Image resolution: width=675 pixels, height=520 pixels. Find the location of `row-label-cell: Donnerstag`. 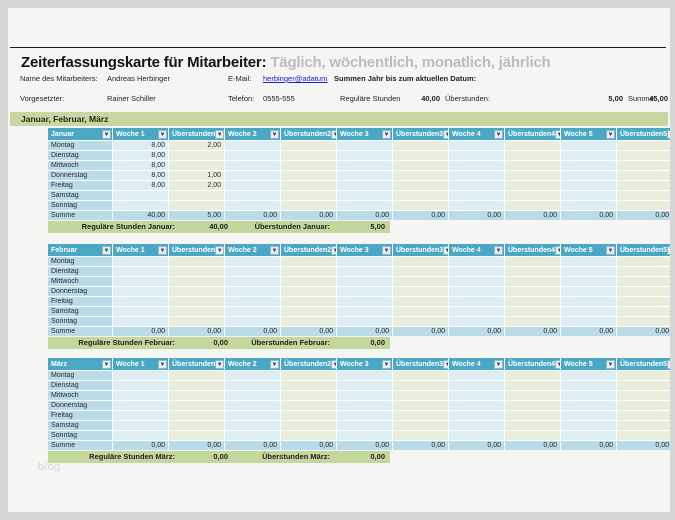

row-label-cell: Donnerstag is located at coordinates (80, 405).